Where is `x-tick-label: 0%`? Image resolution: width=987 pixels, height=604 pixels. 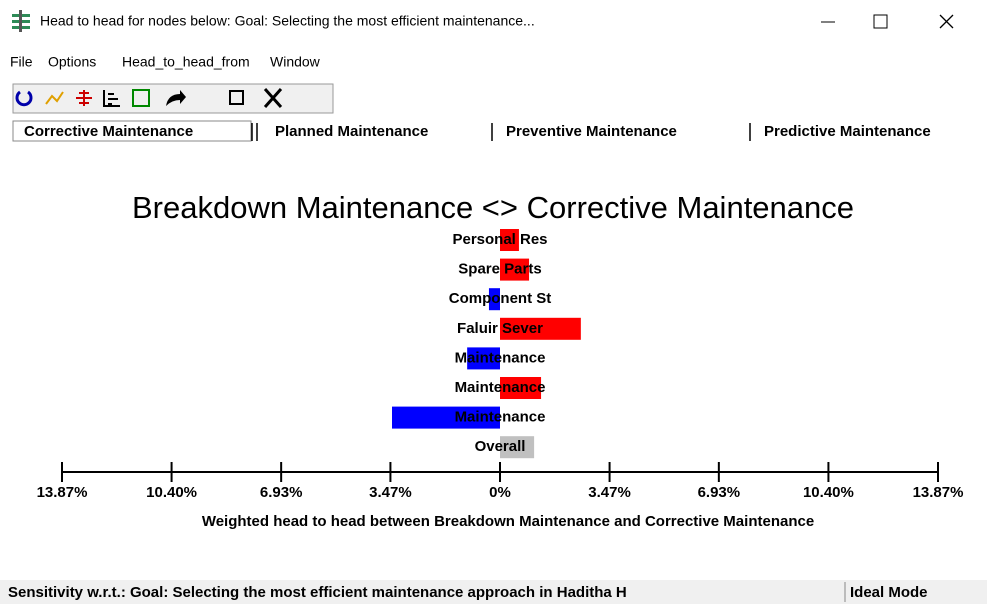
x-tick-label: 0% is located at coordinates (500, 492).